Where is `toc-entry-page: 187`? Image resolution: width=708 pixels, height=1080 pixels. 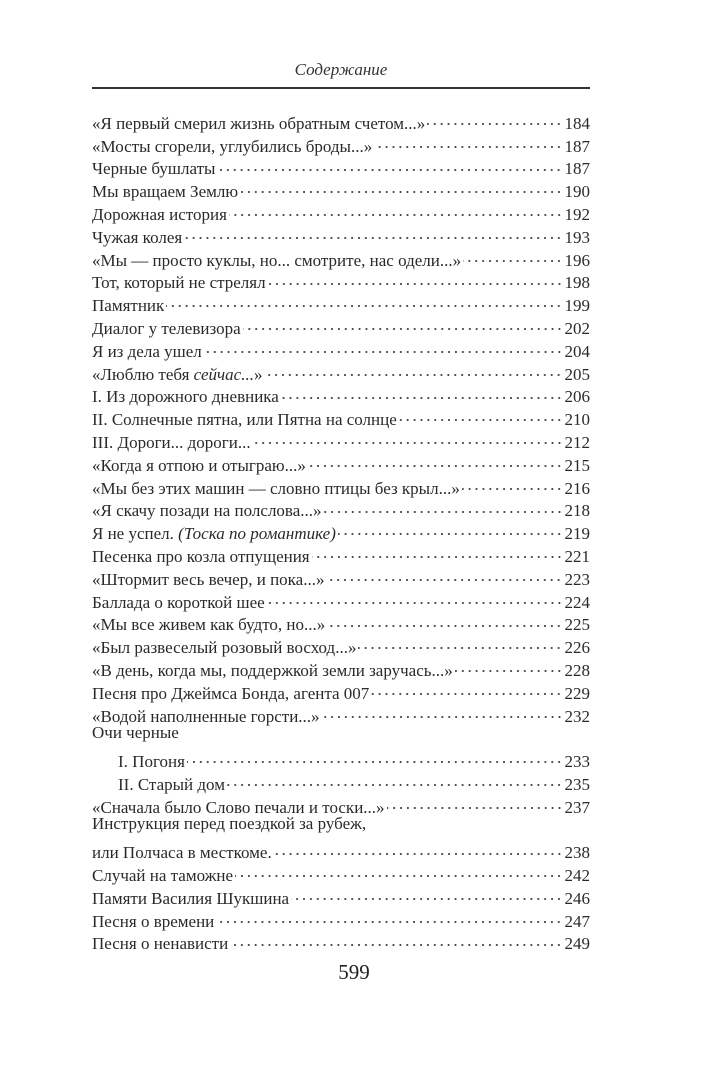
toc-entry-page: 187 is located at coordinates (577, 169).